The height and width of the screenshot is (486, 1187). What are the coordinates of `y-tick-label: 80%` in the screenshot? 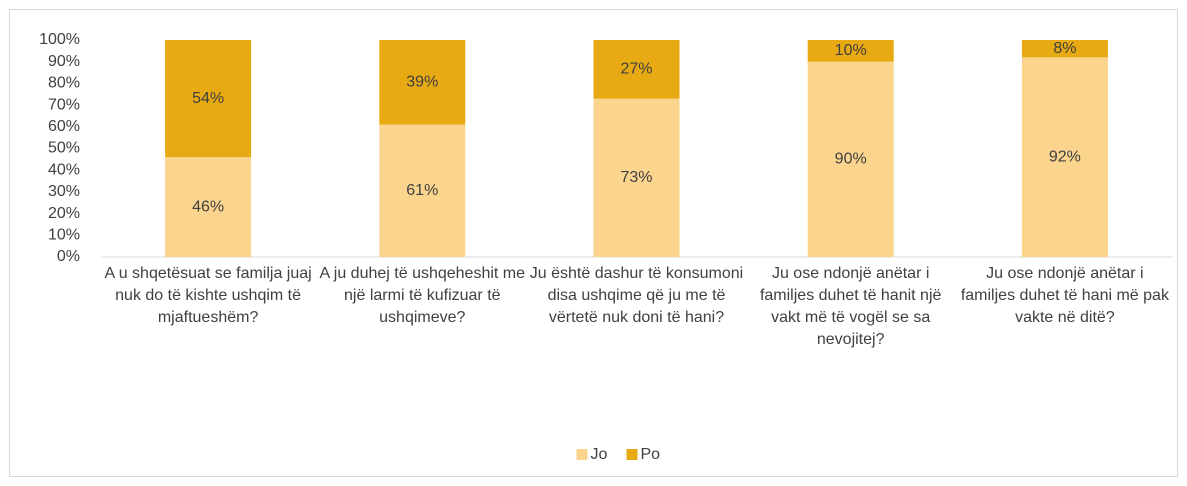 It's located at (64, 83).